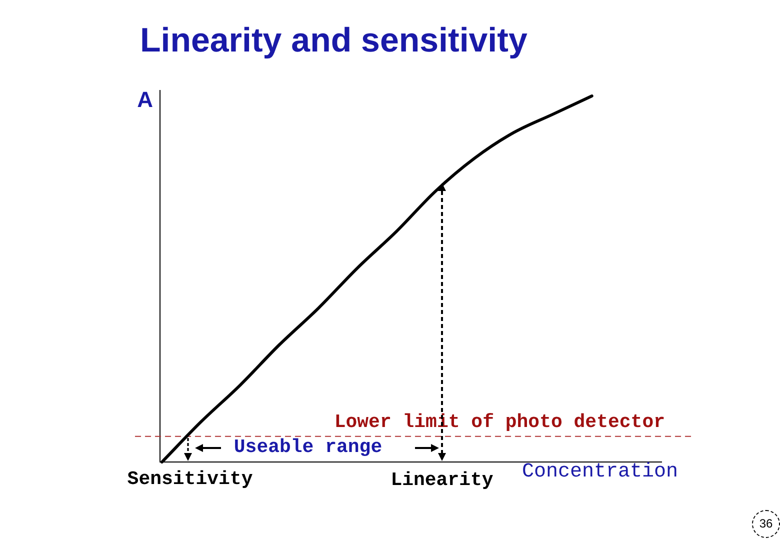 This screenshot has height=540, width=780. Describe the element at coordinates (766, 523) in the screenshot. I see `text: 36` at that location.